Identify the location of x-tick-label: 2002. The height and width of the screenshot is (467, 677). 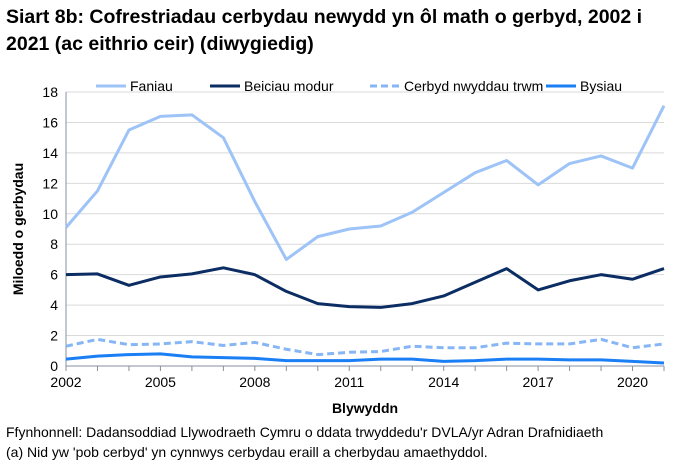
(65, 382).